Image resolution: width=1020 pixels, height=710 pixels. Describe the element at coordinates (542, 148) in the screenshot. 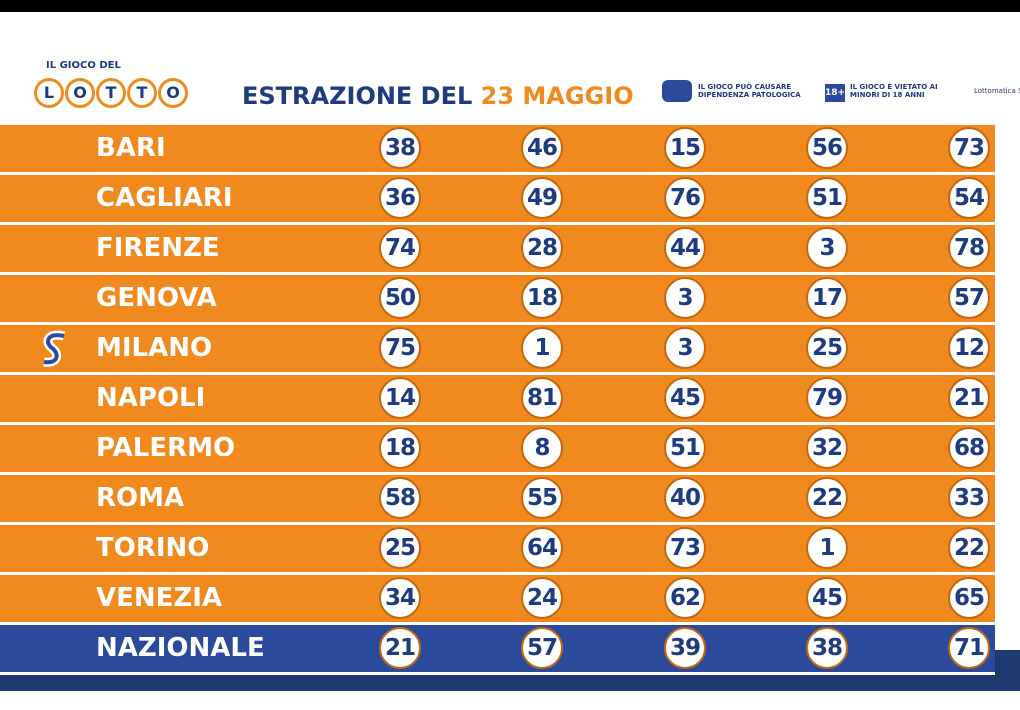

I see `number-ball: 46` at that location.